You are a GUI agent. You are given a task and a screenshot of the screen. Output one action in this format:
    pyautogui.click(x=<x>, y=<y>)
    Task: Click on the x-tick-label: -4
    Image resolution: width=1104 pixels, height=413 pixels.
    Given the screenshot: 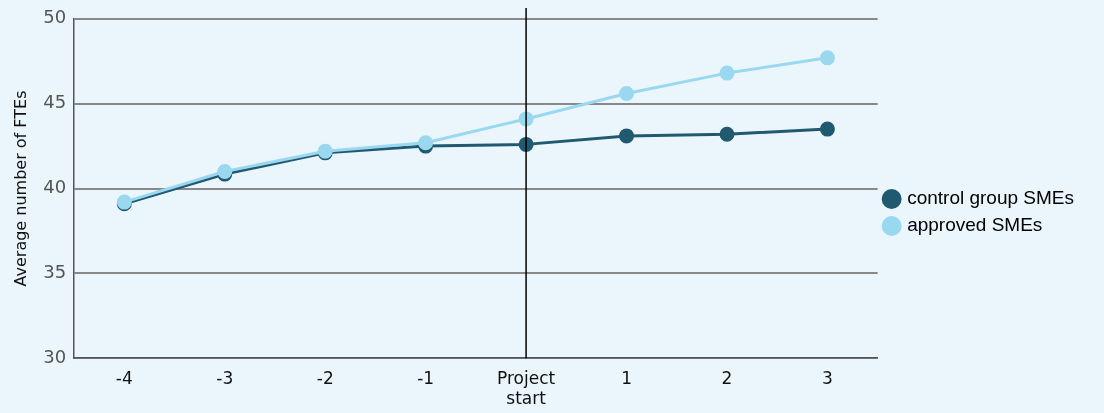 What is the action you would take?
    pyautogui.click(x=124, y=377)
    